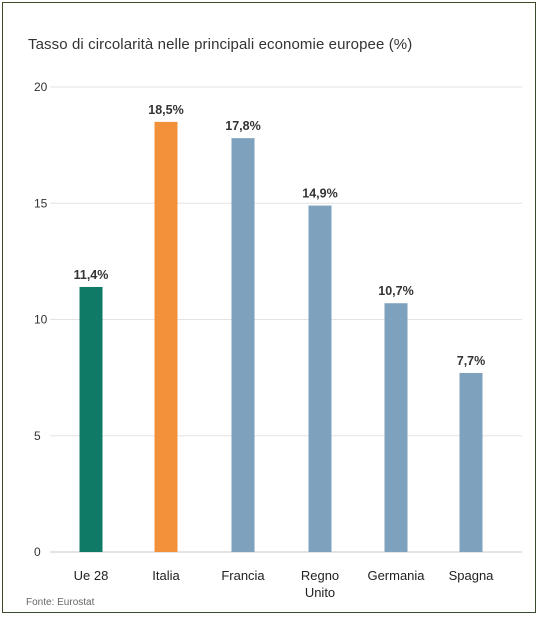 Image resolution: width=540 pixels, height=617 pixels. What do you see at coordinates (242, 126) in the screenshot?
I see `data-label: 17,8%` at bounding box center [242, 126].